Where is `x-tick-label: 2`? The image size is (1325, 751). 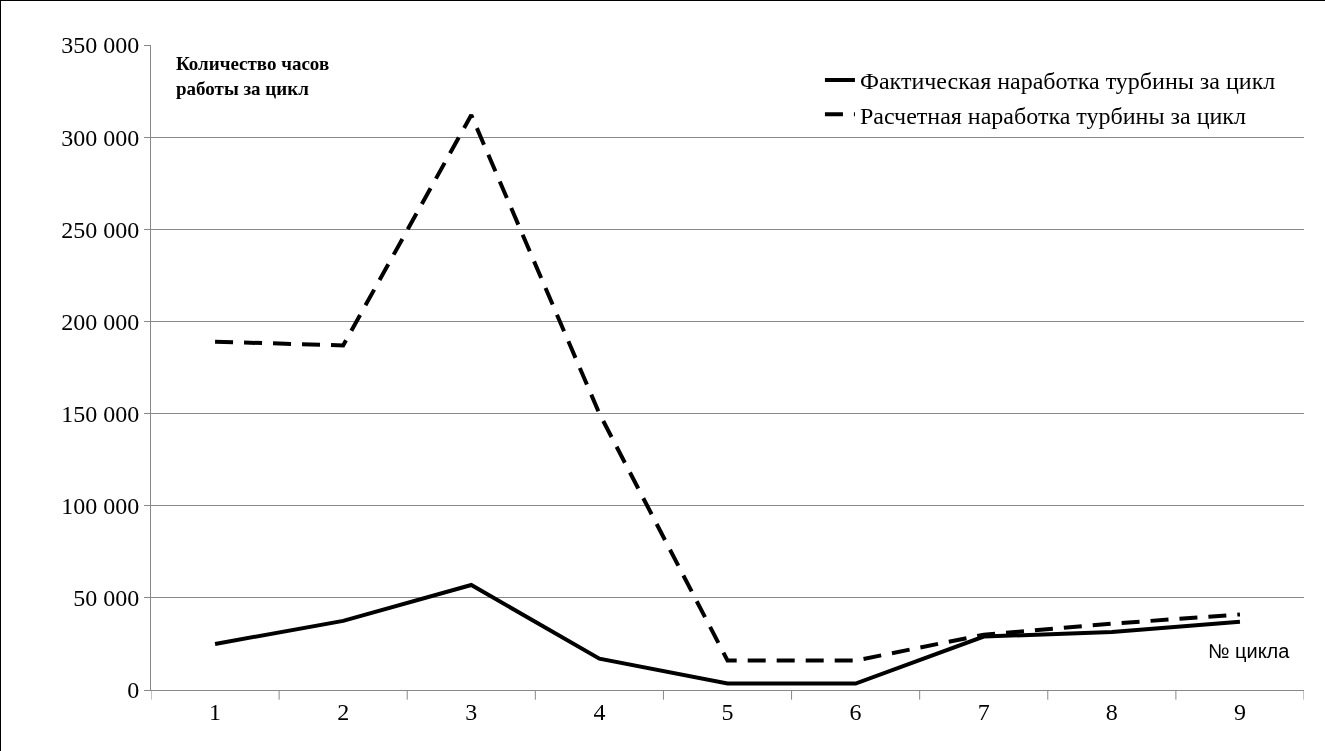 x-tick-label: 2 is located at coordinates (343, 711).